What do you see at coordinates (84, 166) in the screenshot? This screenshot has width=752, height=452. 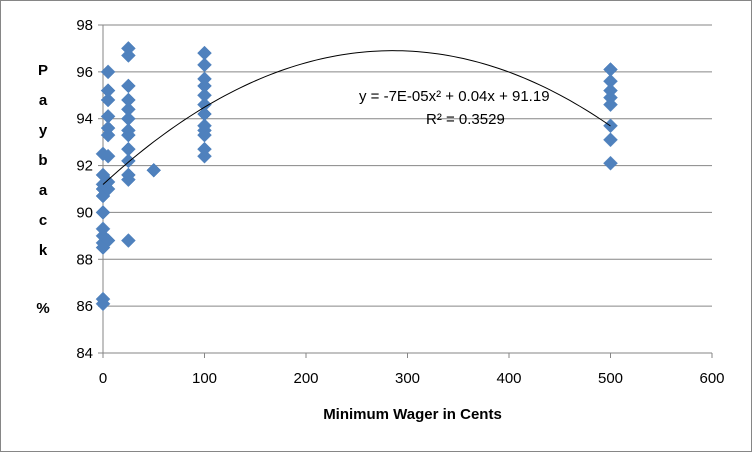 I see `y-tick-label: 92` at bounding box center [84, 166].